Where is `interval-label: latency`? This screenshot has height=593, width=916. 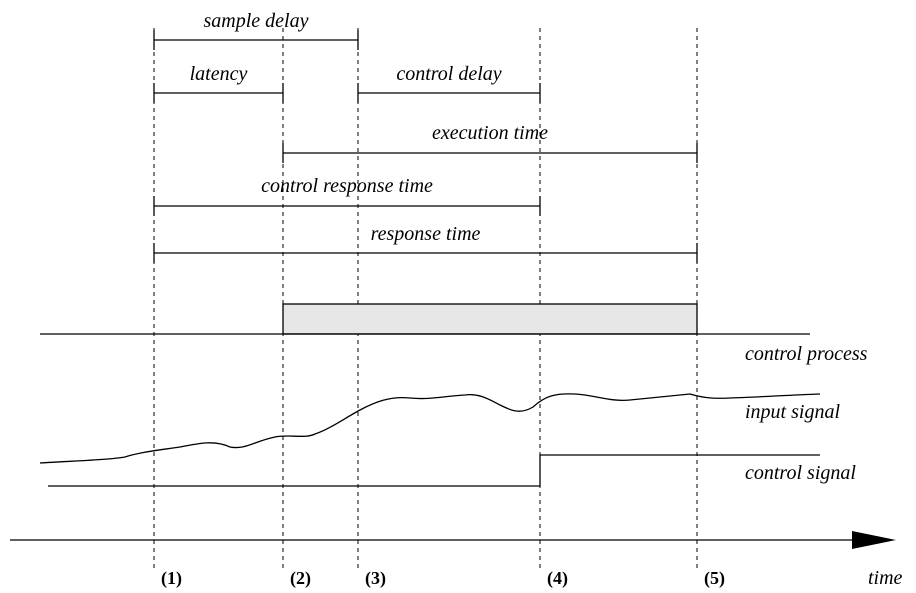
interval-label: latency is located at coordinates (219, 74).